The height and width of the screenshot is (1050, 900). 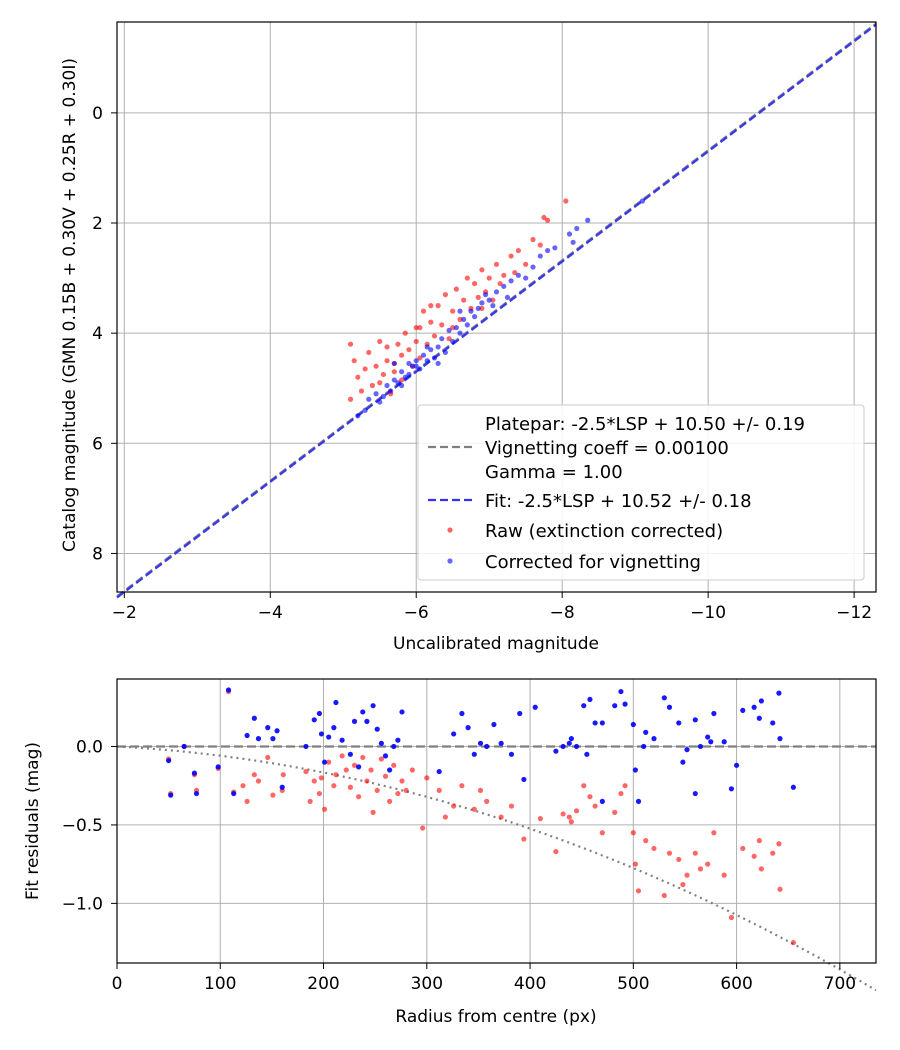 What do you see at coordinates (89, 747) in the screenshot?
I see `y-tick-label: 0.0` at bounding box center [89, 747].